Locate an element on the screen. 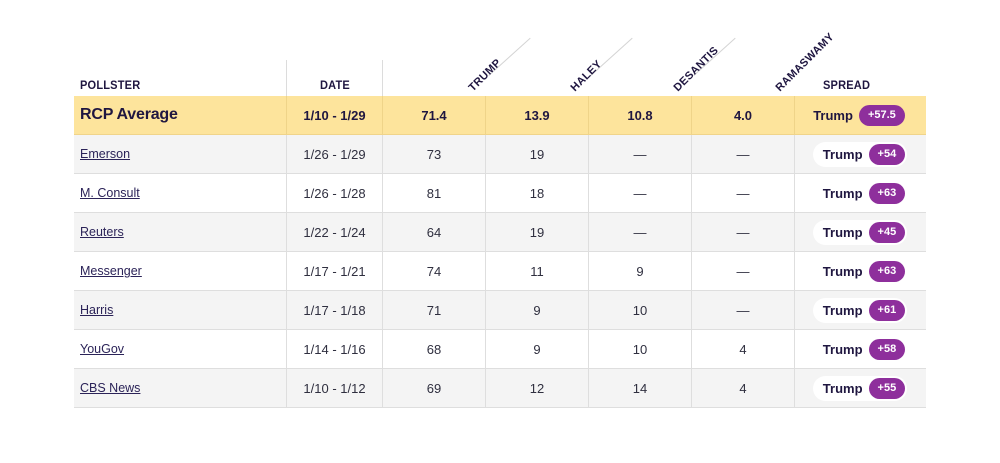 The image size is (1000, 463). date-cell: 1/17 - 1/18 is located at coordinates (334, 310).